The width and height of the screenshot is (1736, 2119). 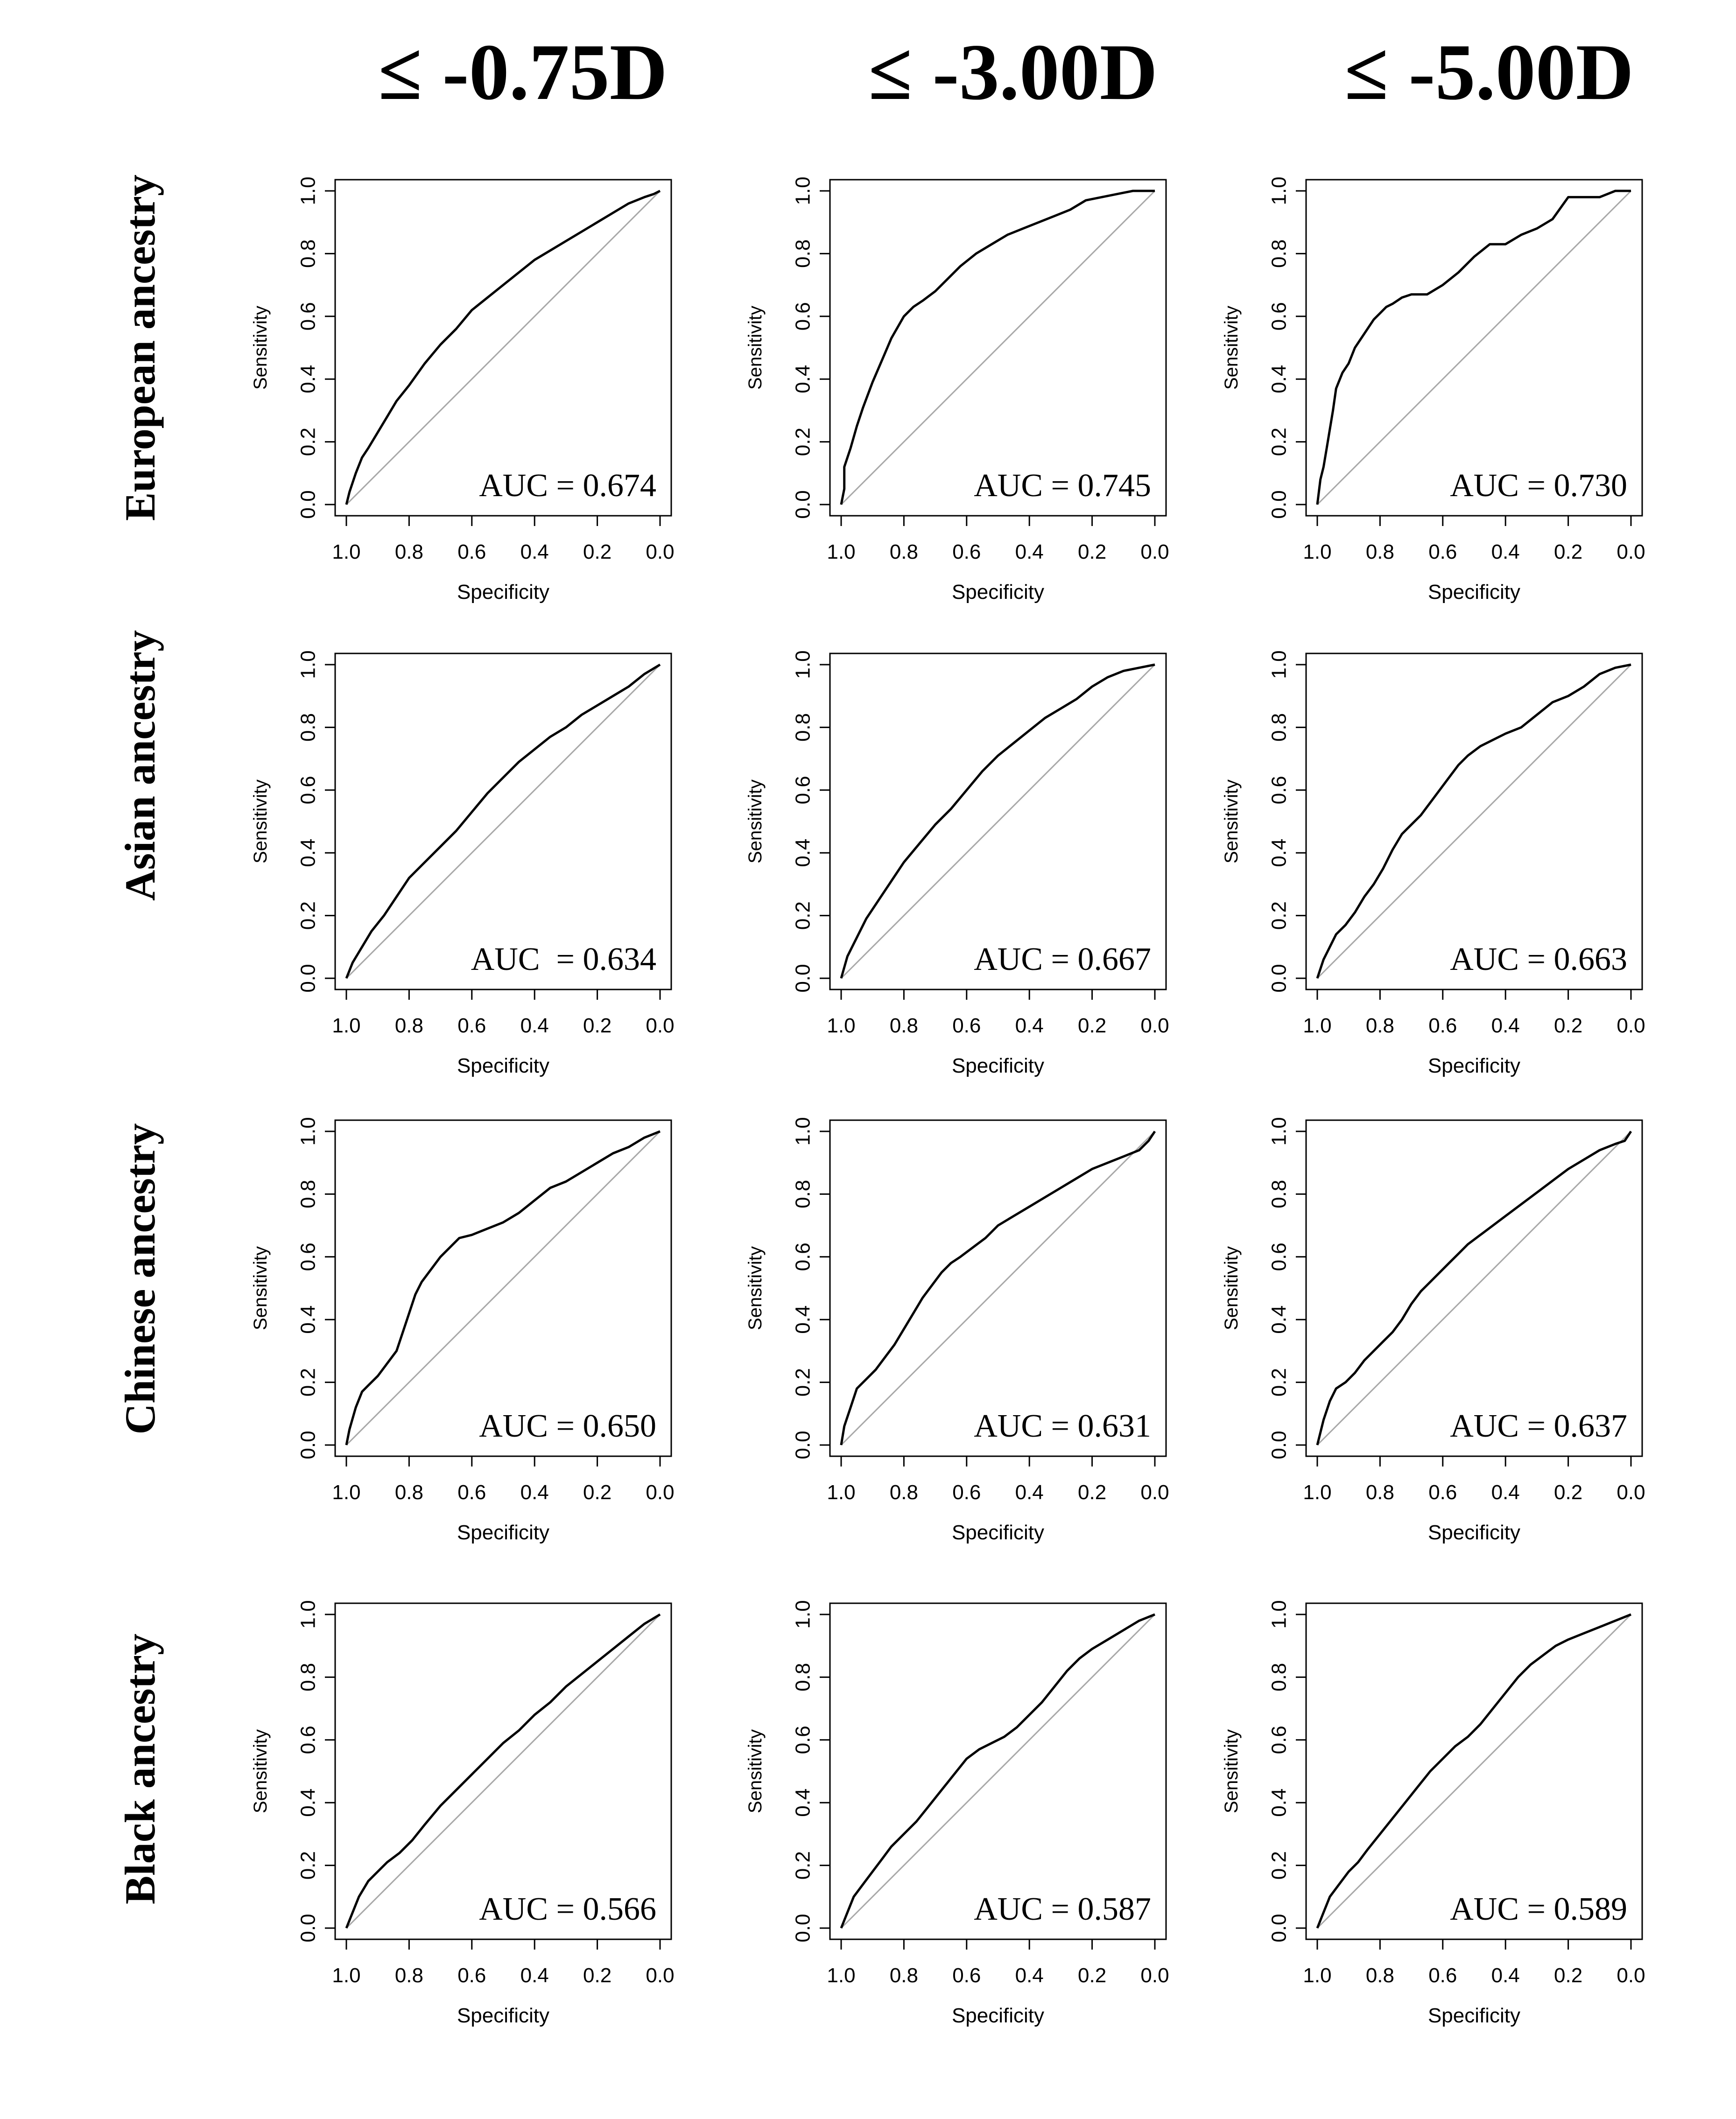 I want to click on auc-annotation: AUC = 0.631, so click(x=1062, y=1426).